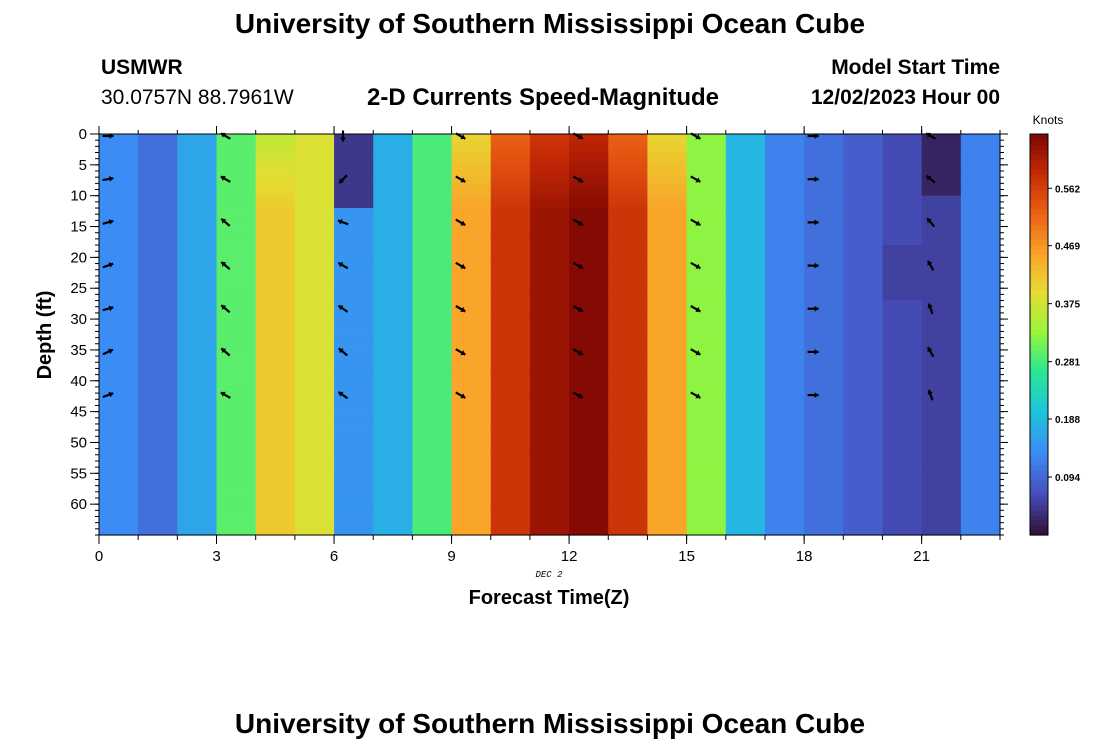 The image size is (1100, 750). Describe the element at coordinates (1067, 305) in the screenshot. I see `colorbar-tick-label: 0.375` at that location.